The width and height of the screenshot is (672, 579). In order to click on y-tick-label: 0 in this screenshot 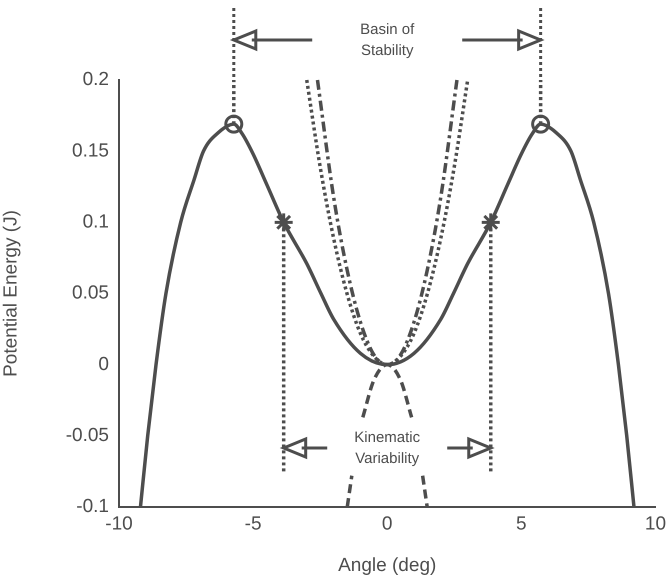, I will do `click(103, 364)`.